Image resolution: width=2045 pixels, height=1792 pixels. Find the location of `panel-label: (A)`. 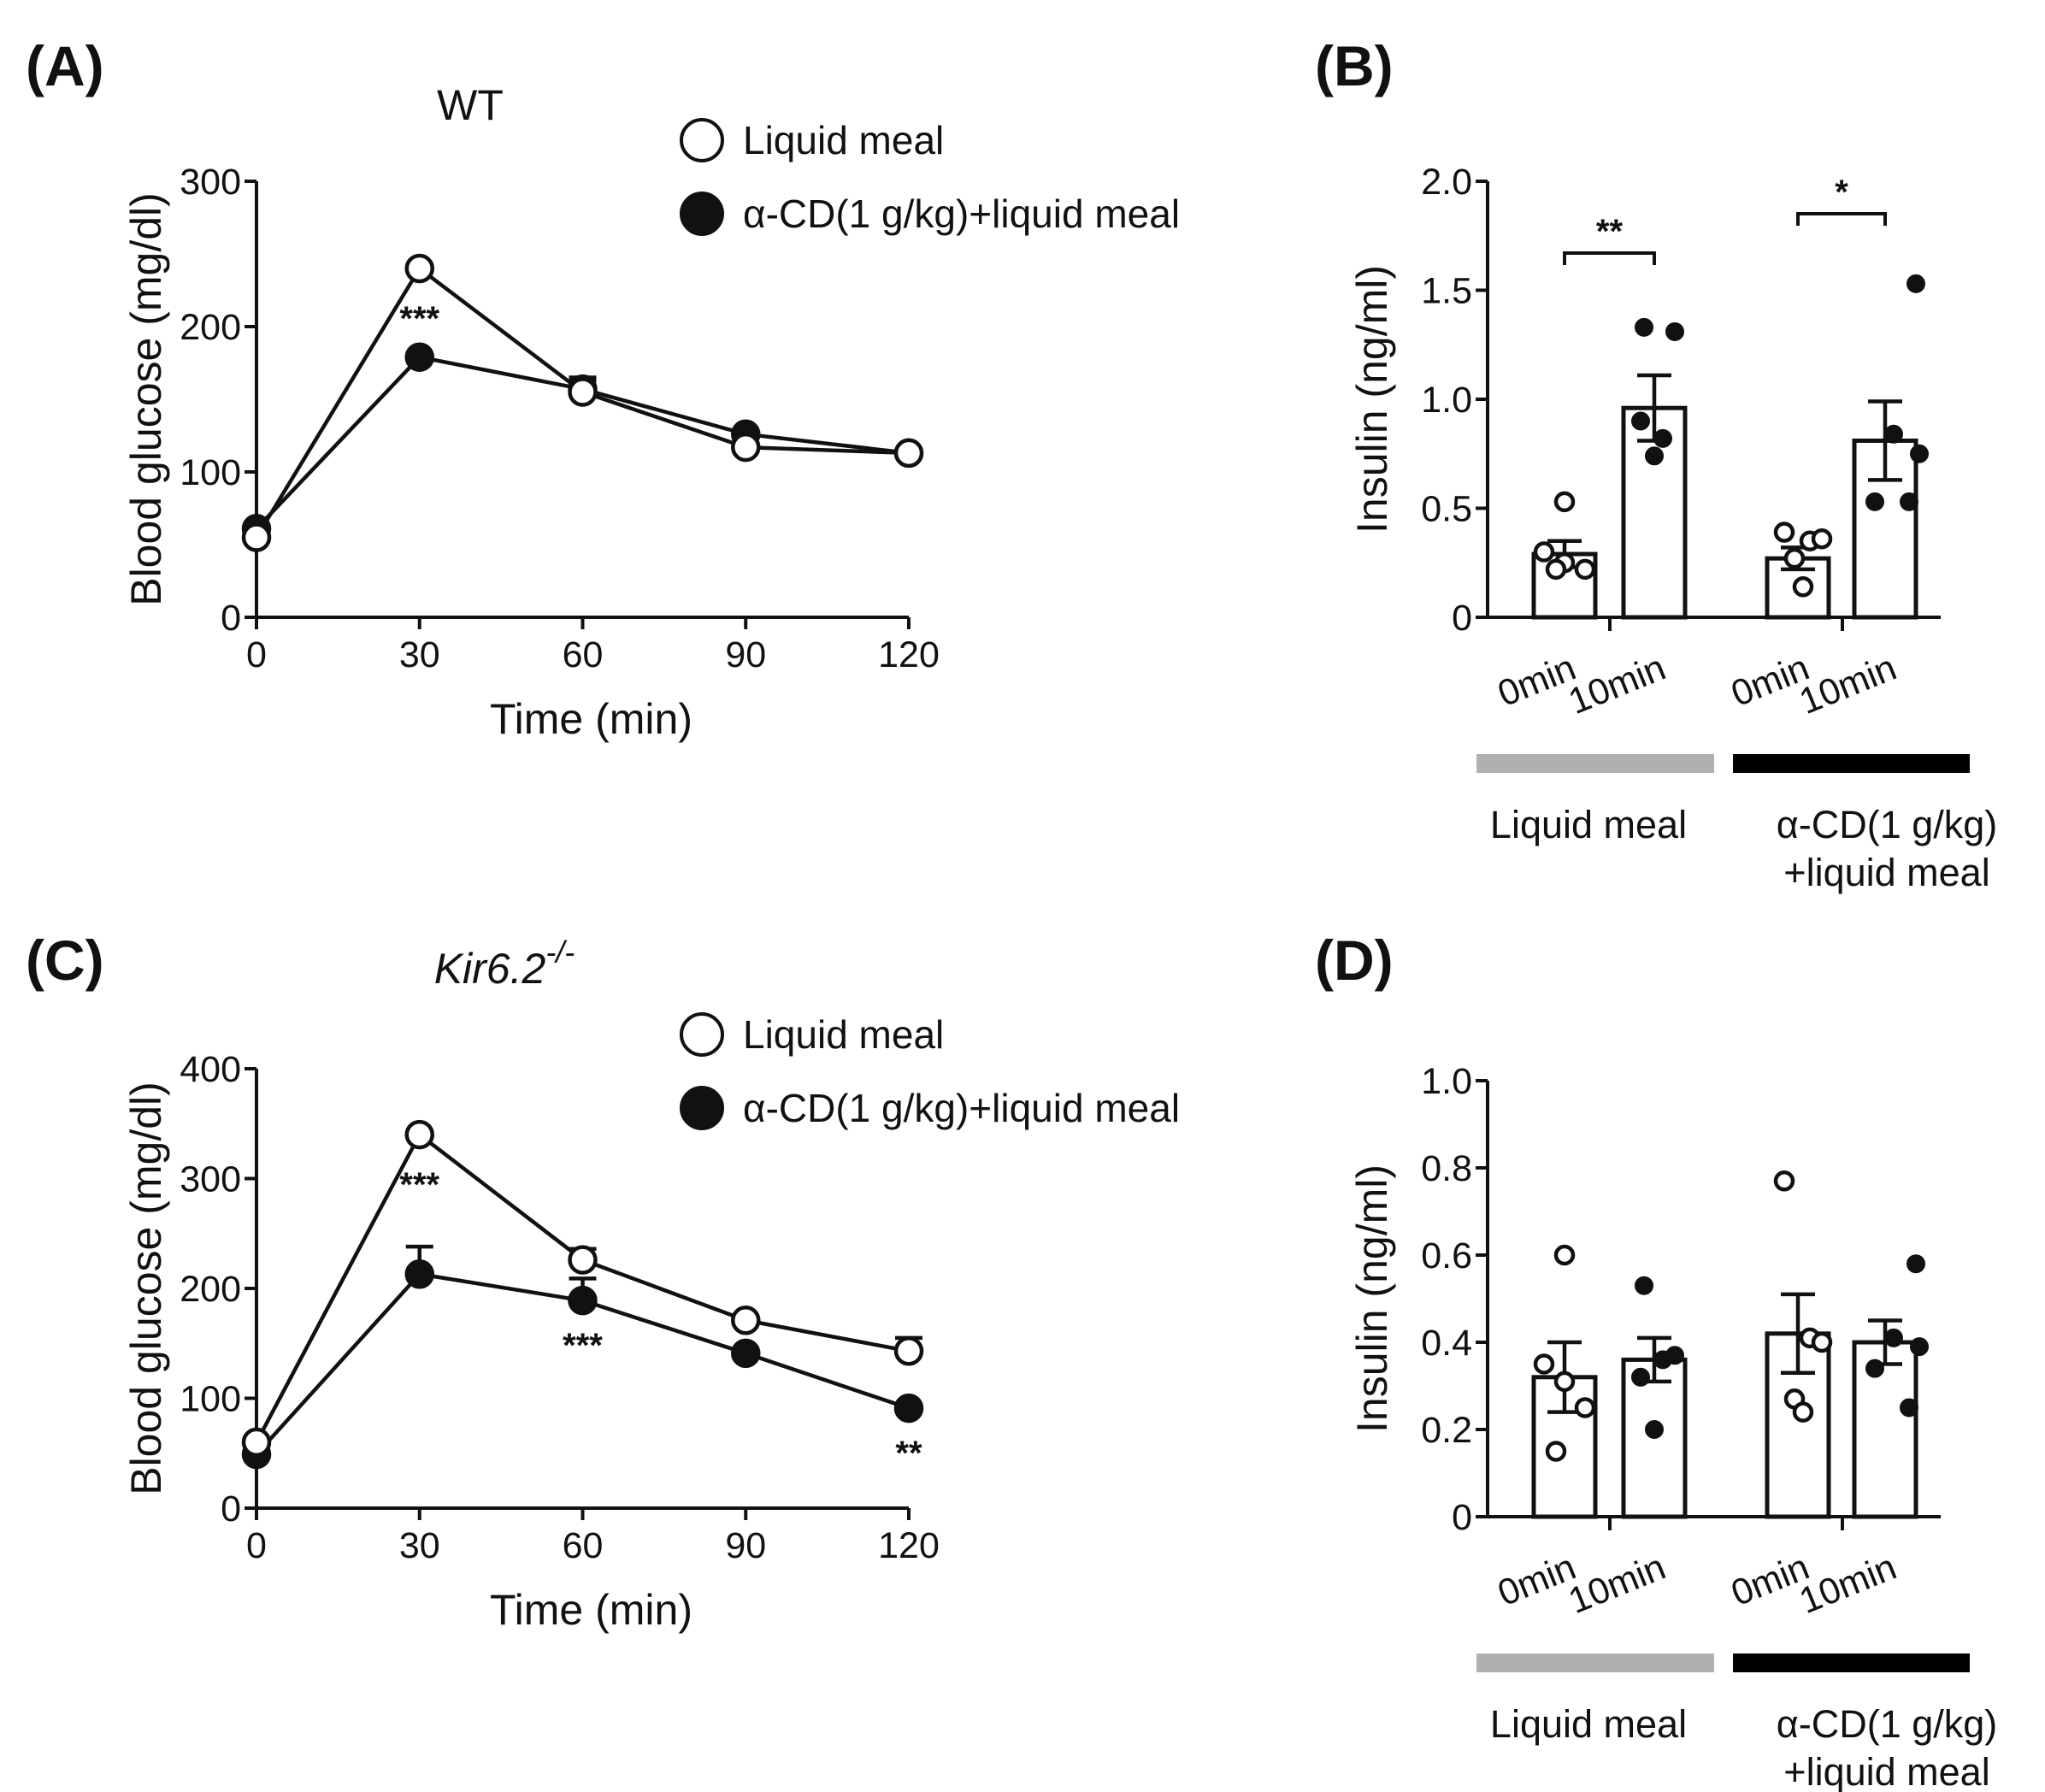

panel-label: (A) is located at coordinates (65, 66).